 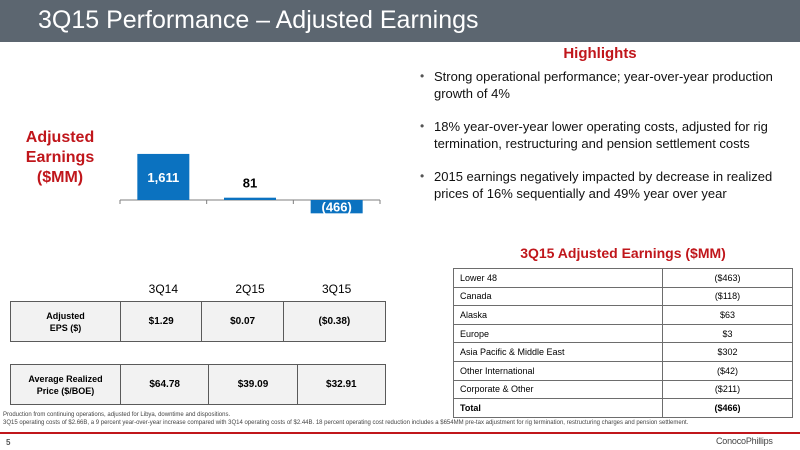 I want to click on table-row: Canada ($118), so click(x=623, y=296).